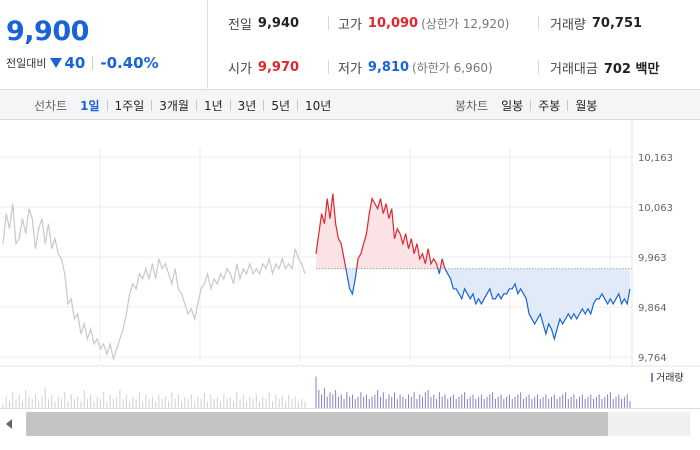 The width and height of the screenshot is (700, 450). I want to click on period-tab-bar: 선차트 1일 1주일 3개월 1년 3년 5년 10년 봉차트 일봉 주봉 월봉, so click(350, 105).